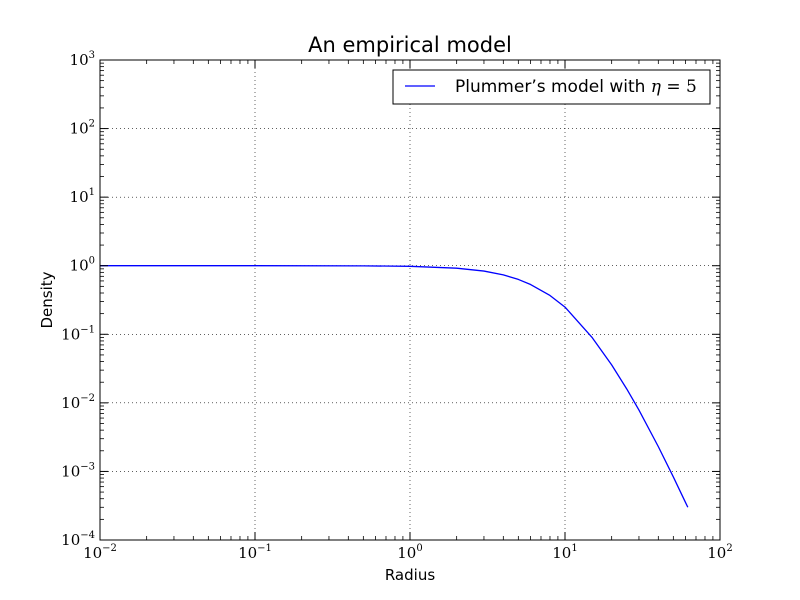  What do you see at coordinates (100, 552) in the screenshot?
I see `x-tick-label: 10⁻²` at bounding box center [100, 552].